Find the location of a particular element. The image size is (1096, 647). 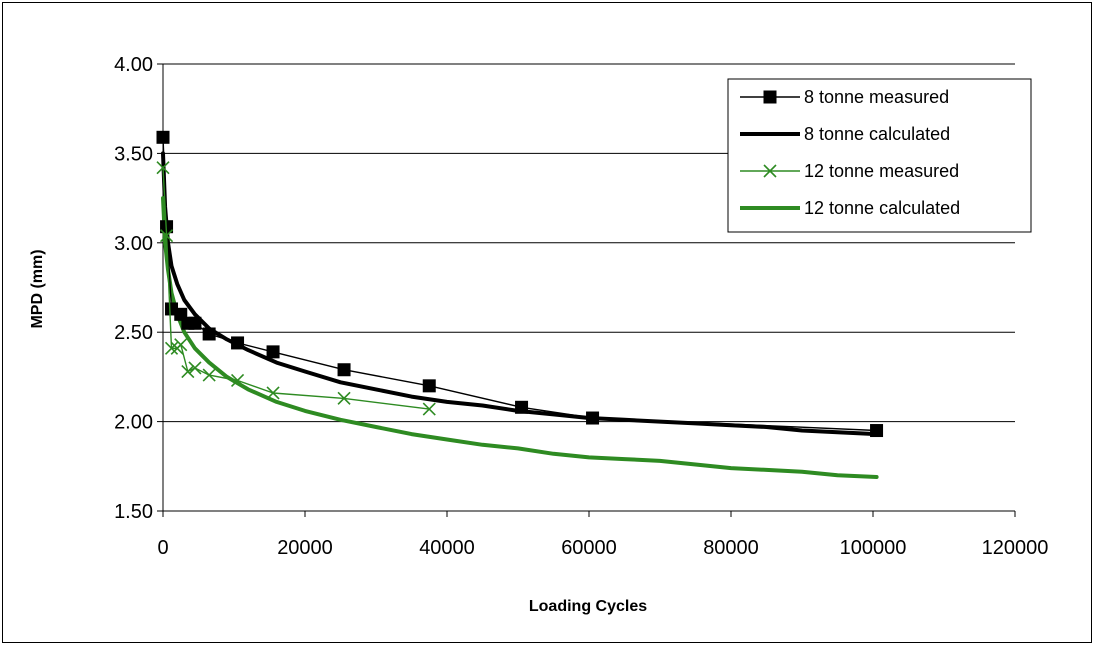

x-tick-label: 80000 is located at coordinates (731, 548).